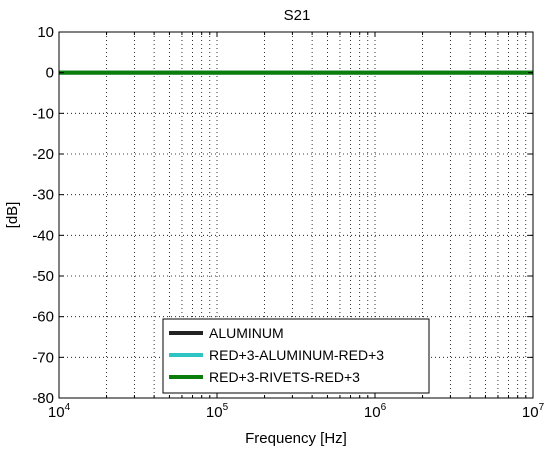  I want to click on x-tick-label: 10⁵, so click(217, 411).